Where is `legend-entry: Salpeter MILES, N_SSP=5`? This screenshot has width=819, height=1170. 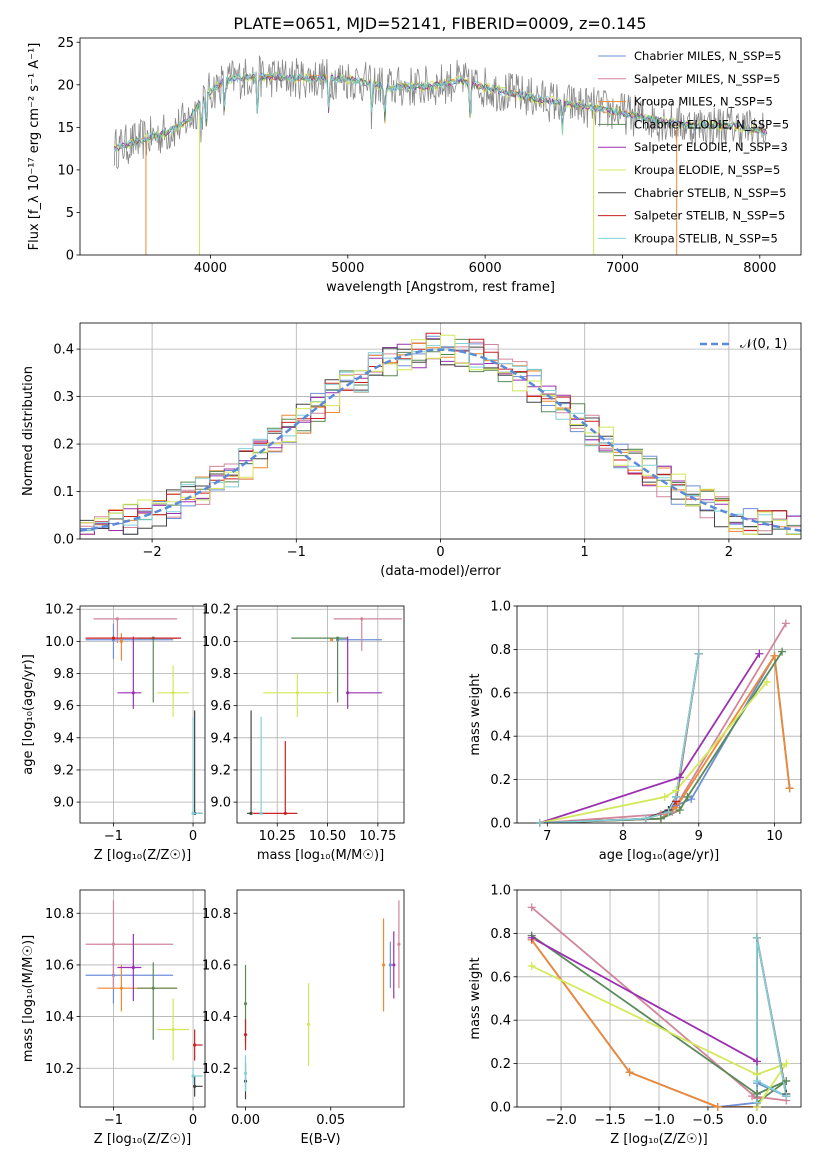
legend-entry: Salpeter MILES, N_SSP=5 is located at coordinates (707, 79).